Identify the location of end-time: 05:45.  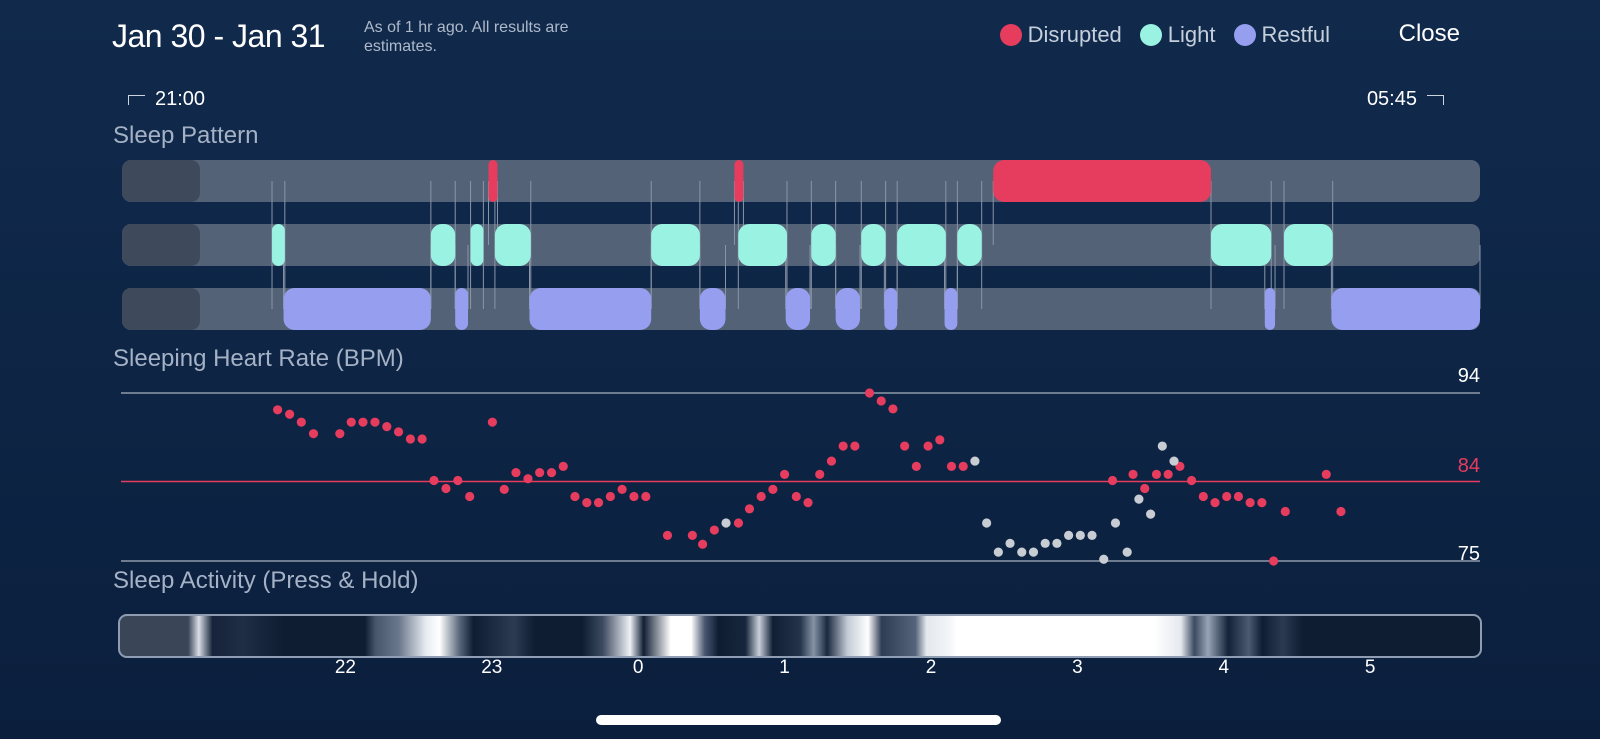
(1410, 99).